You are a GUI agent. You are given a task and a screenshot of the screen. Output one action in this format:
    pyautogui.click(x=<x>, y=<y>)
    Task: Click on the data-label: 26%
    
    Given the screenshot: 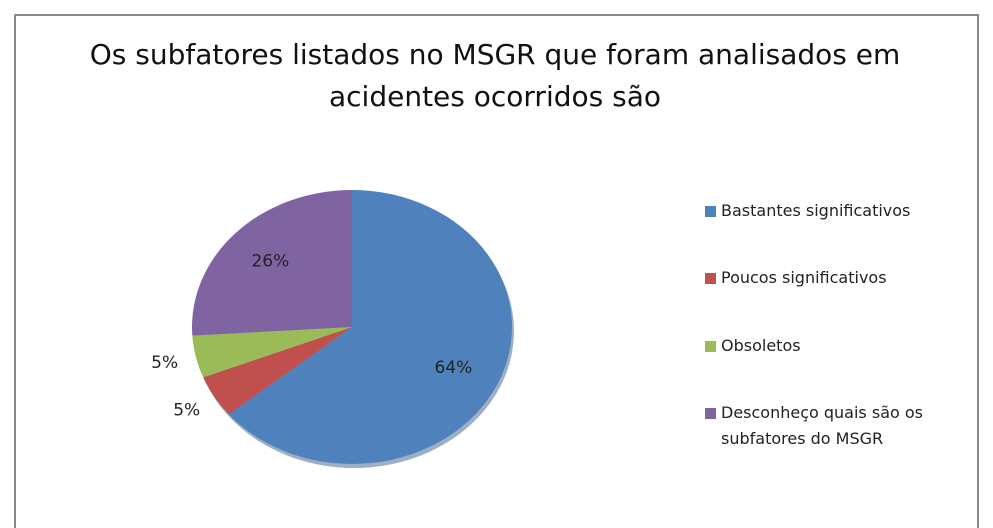 What is the action you would take?
    pyautogui.click(x=270, y=261)
    